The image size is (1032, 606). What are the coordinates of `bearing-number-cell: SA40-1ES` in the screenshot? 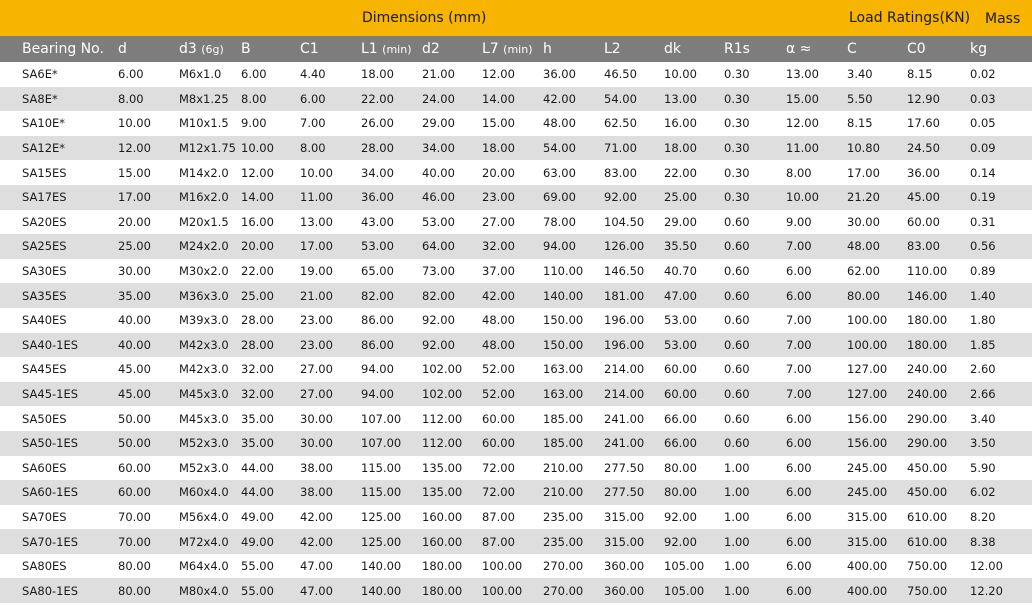 It's located at (50, 344).